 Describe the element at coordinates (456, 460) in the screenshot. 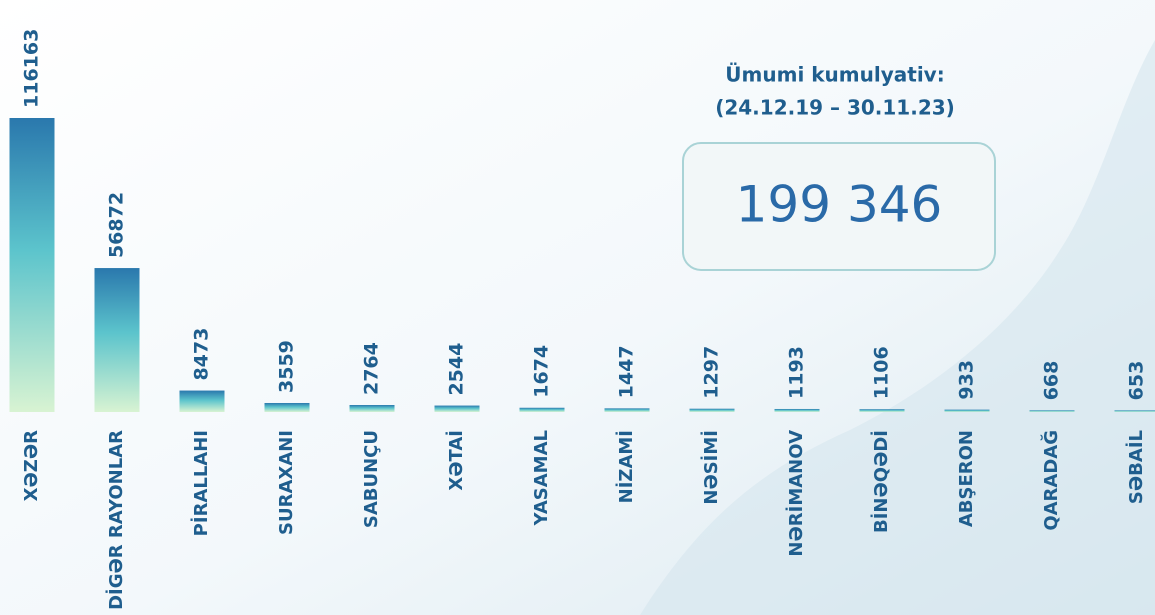

I see `x-tick-label: XƏTAİ` at that location.